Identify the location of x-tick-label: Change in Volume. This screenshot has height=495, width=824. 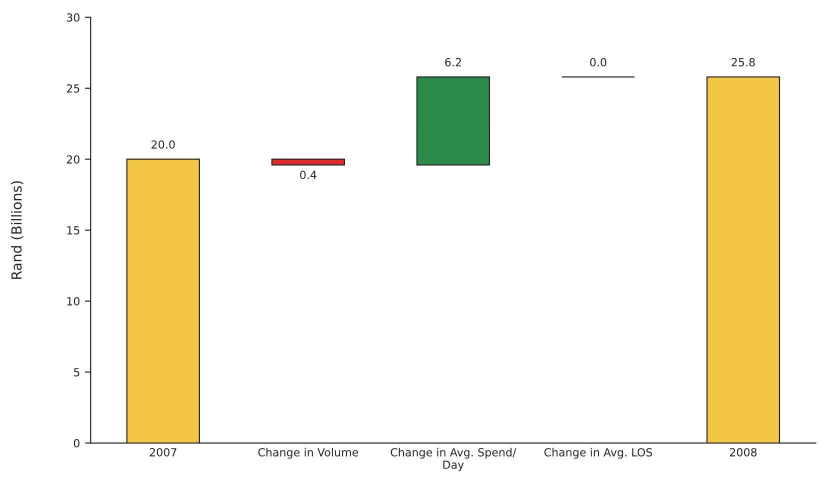
(308, 453).